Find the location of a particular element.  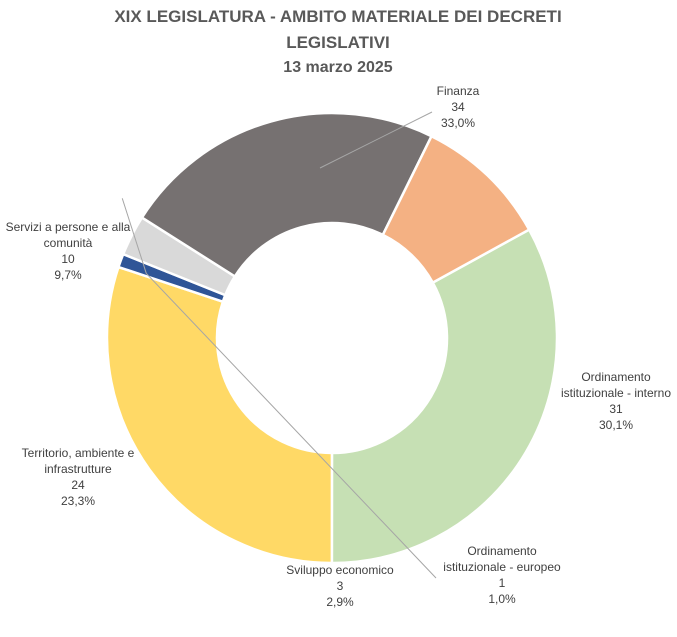

slice-label-name: Servizi a persone e alla is located at coordinates (68, 227).